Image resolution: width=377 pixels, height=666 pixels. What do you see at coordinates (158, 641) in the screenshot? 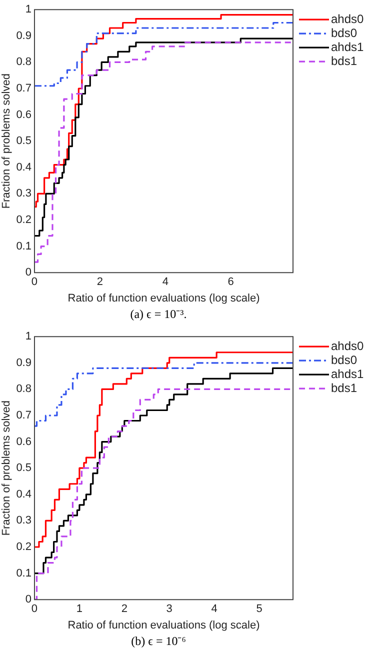
I see `text: (b) ϵ = 10⁻⁶` at bounding box center [158, 641].